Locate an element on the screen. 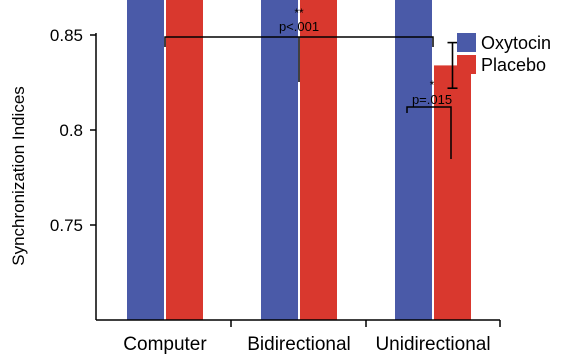 The height and width of the screenshot is (358, 561). y-tick-label: 0.75 is located at coordinates (66, 225).